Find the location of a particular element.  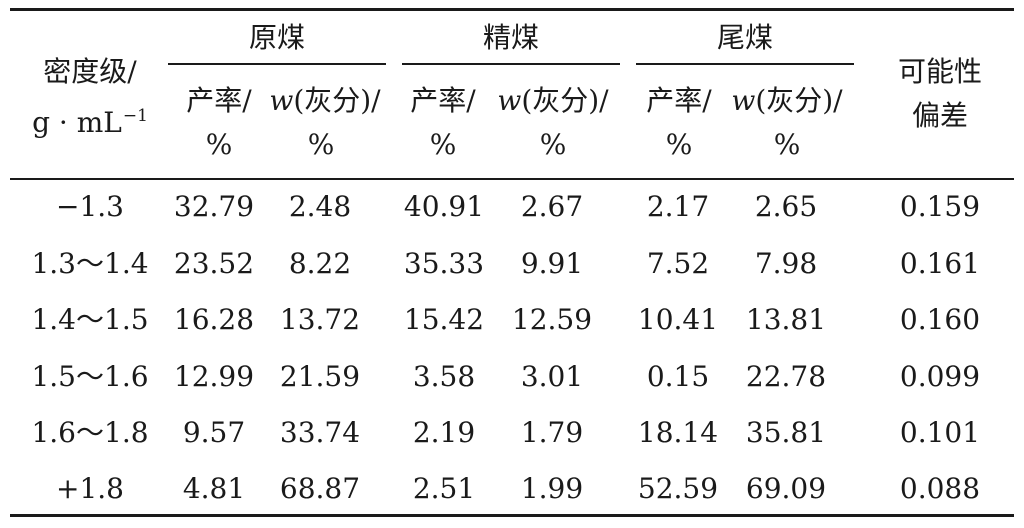

header-density-unit-base: g · mL is located at coordinates (77, 122).